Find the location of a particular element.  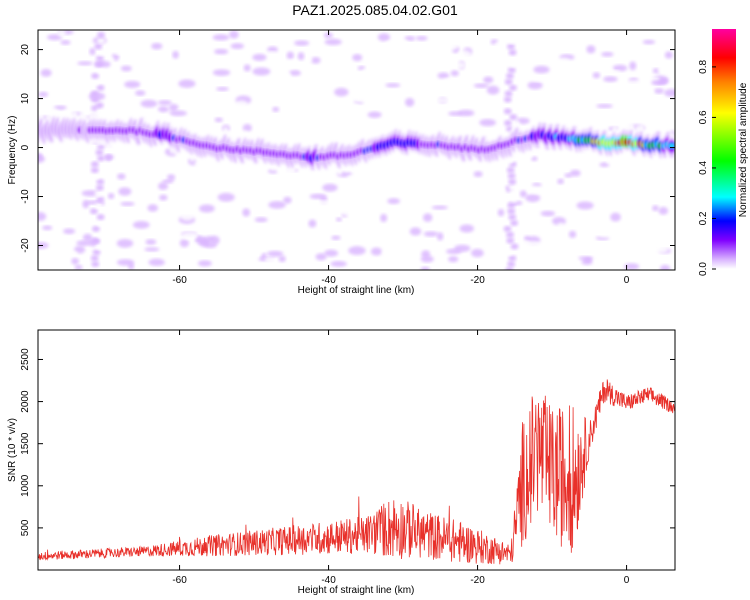

snr-x-tick-label: 0 is located at coordinates (627, 580).